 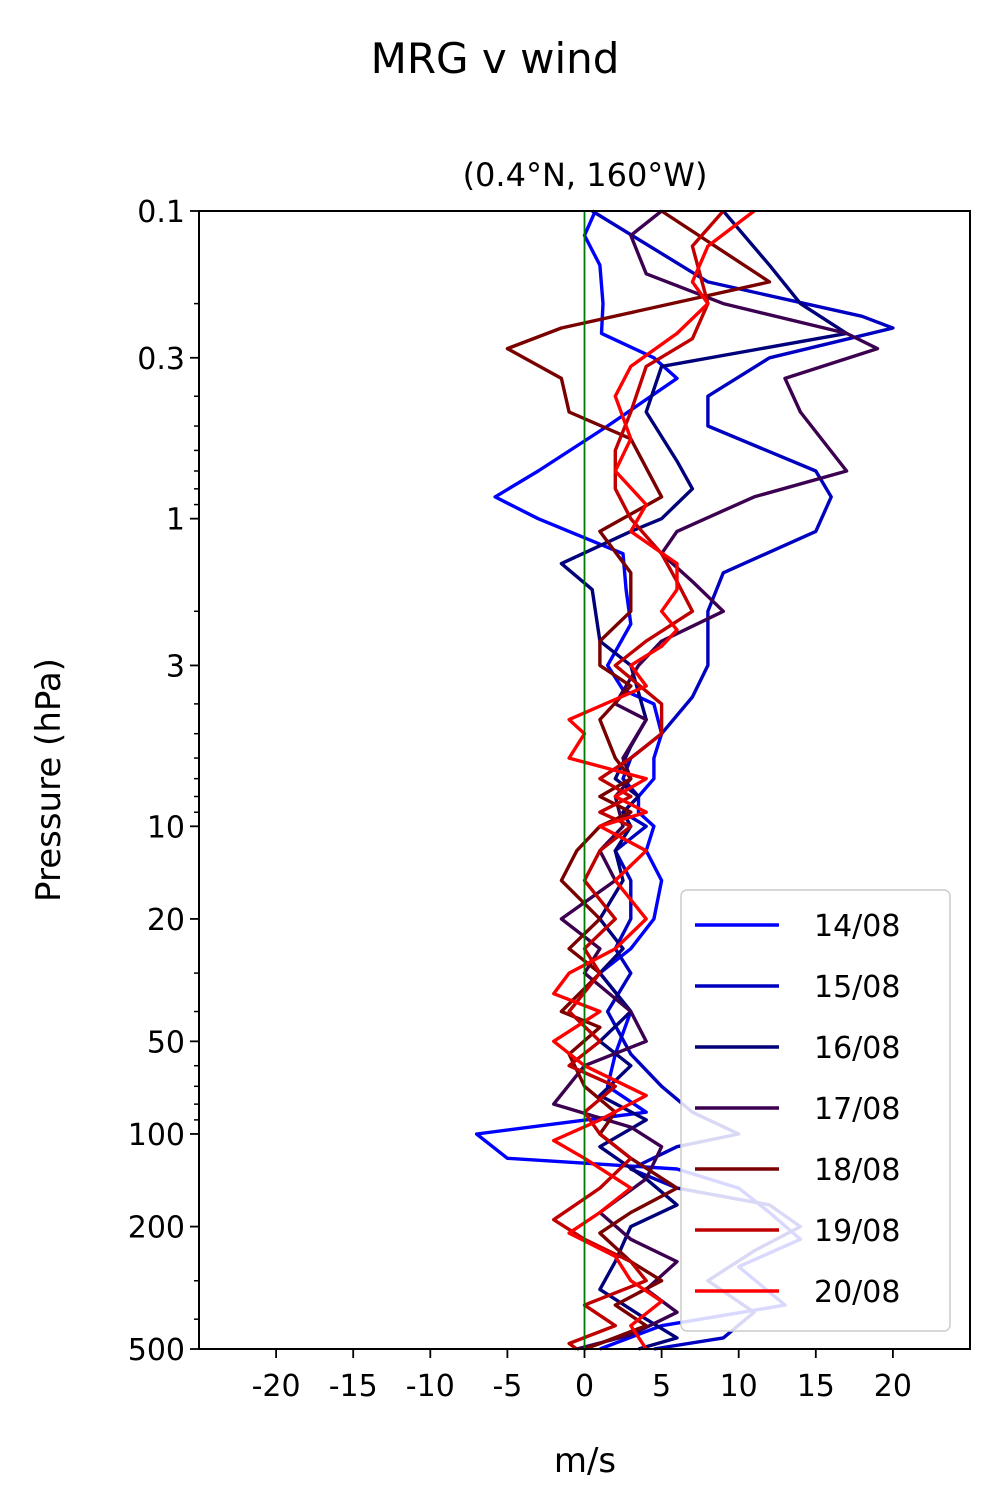 I want to click on x-tick-label: 5, so click(x=661, y=1386).